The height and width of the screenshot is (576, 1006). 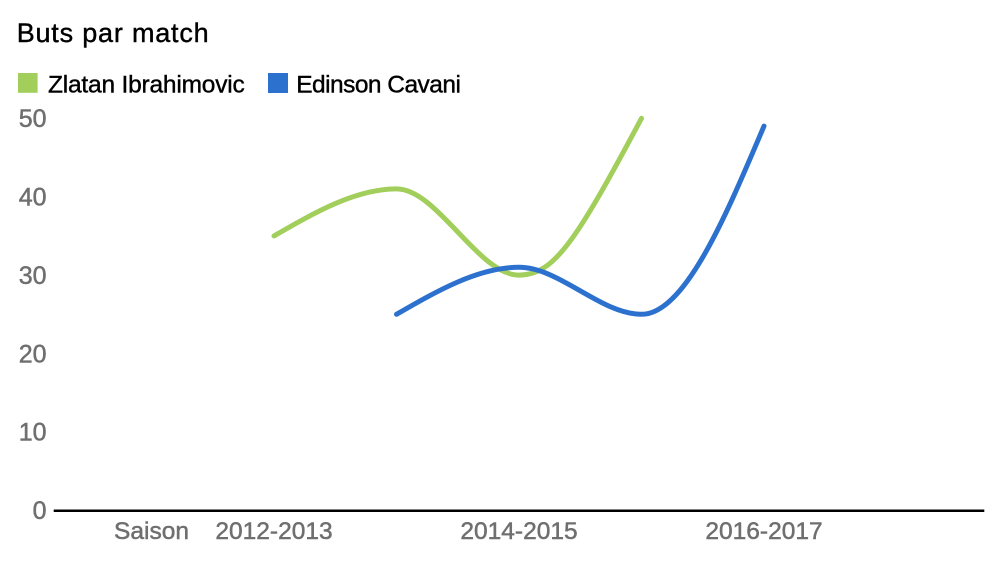 I want to click on svg-text: Edinson Cavani, so click(x=378, y=85).